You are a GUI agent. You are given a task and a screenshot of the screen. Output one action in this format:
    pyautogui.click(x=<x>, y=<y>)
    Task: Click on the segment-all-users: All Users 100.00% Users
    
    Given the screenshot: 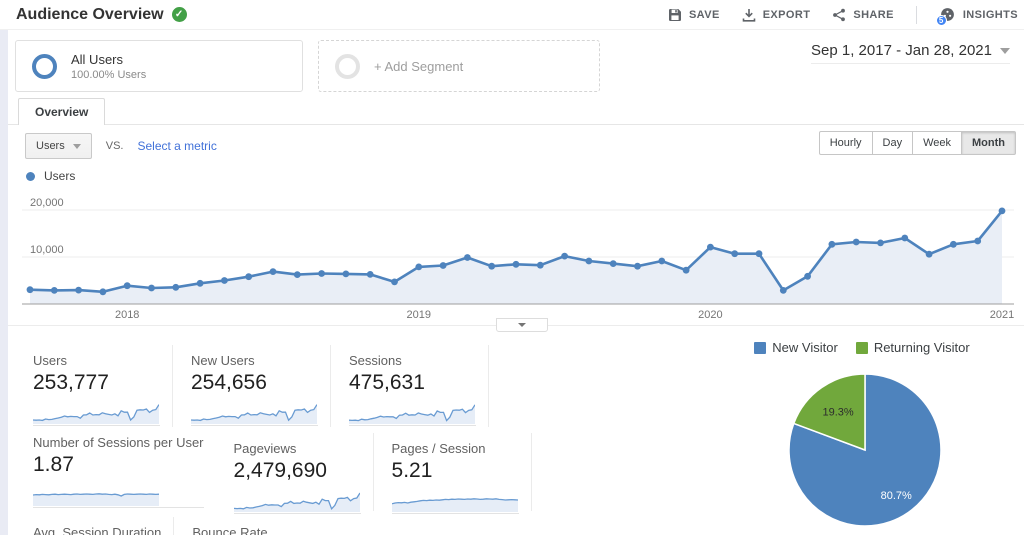 What is the action you would take?
    pyautogui.click(x=159, y=66)
    